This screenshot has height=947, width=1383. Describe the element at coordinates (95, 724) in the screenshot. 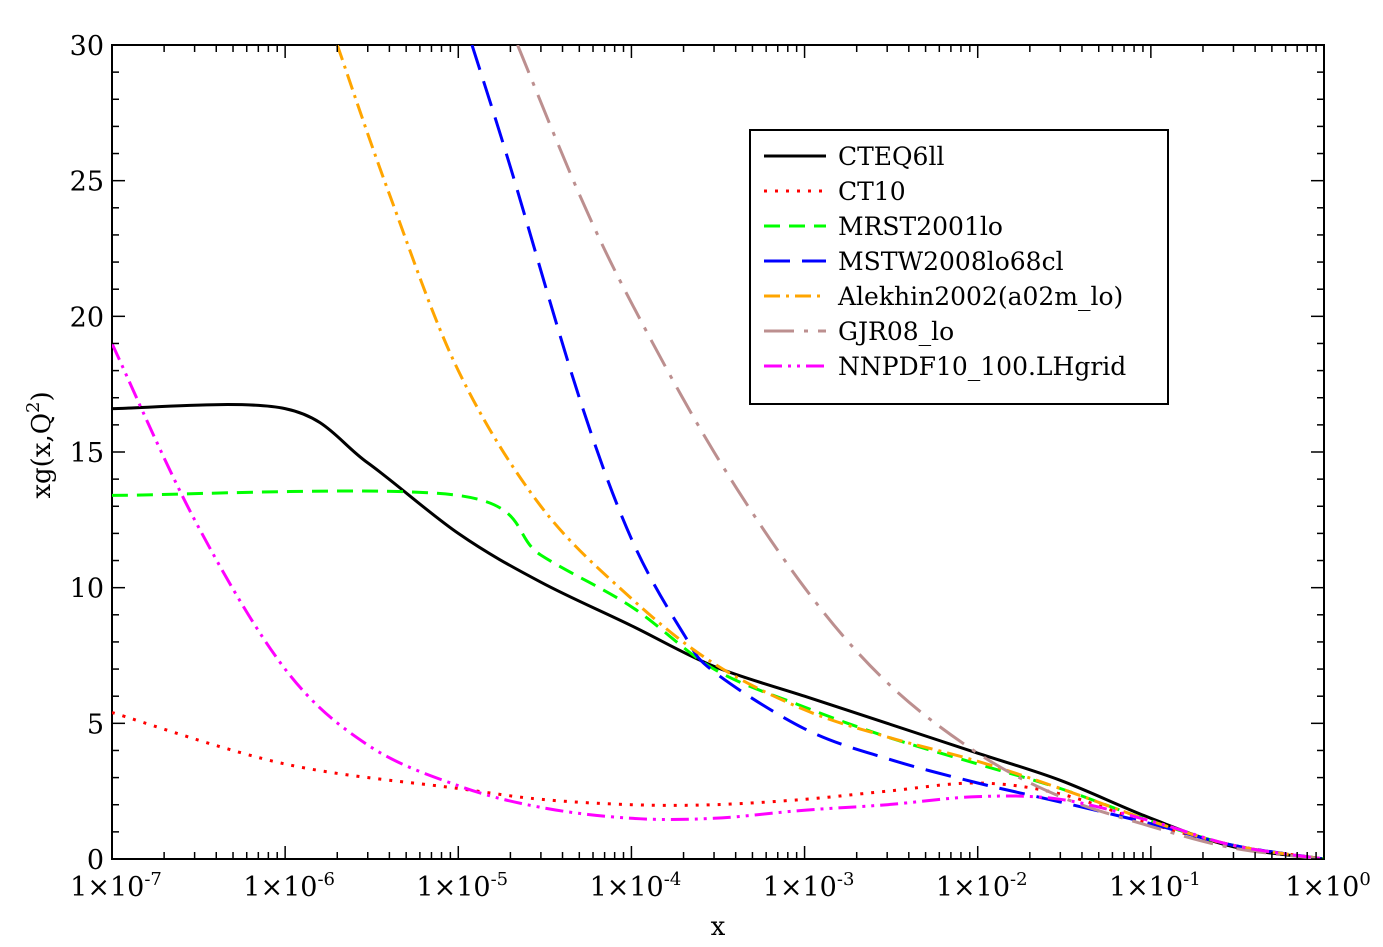

I see `y-tick-label: 5` at that location.